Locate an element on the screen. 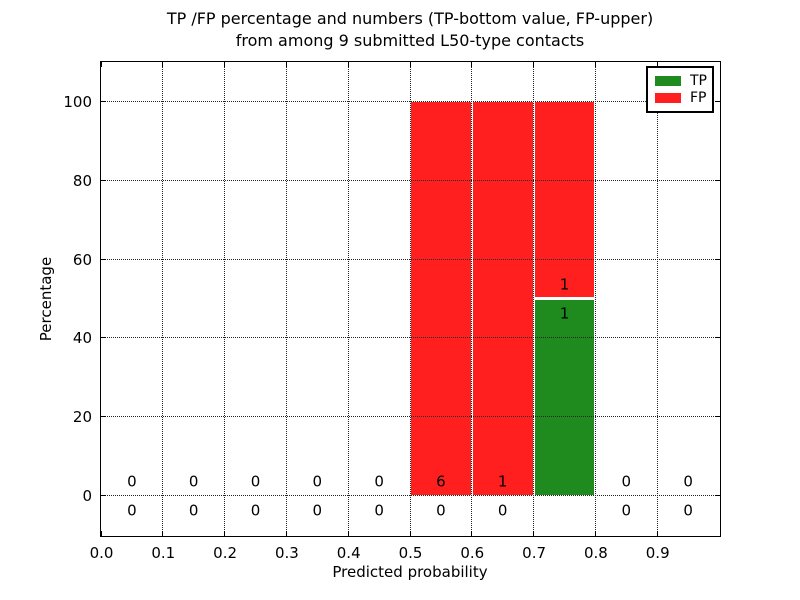 This screenshot has width=800, height=600. fp-count-label: 6 is located at coordinates (441, 481).